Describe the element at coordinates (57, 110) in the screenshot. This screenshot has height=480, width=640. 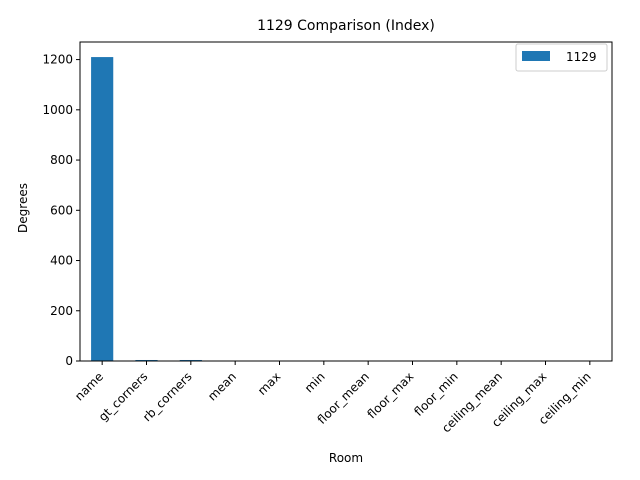
I see `y-tick-label: 1000` at that location.